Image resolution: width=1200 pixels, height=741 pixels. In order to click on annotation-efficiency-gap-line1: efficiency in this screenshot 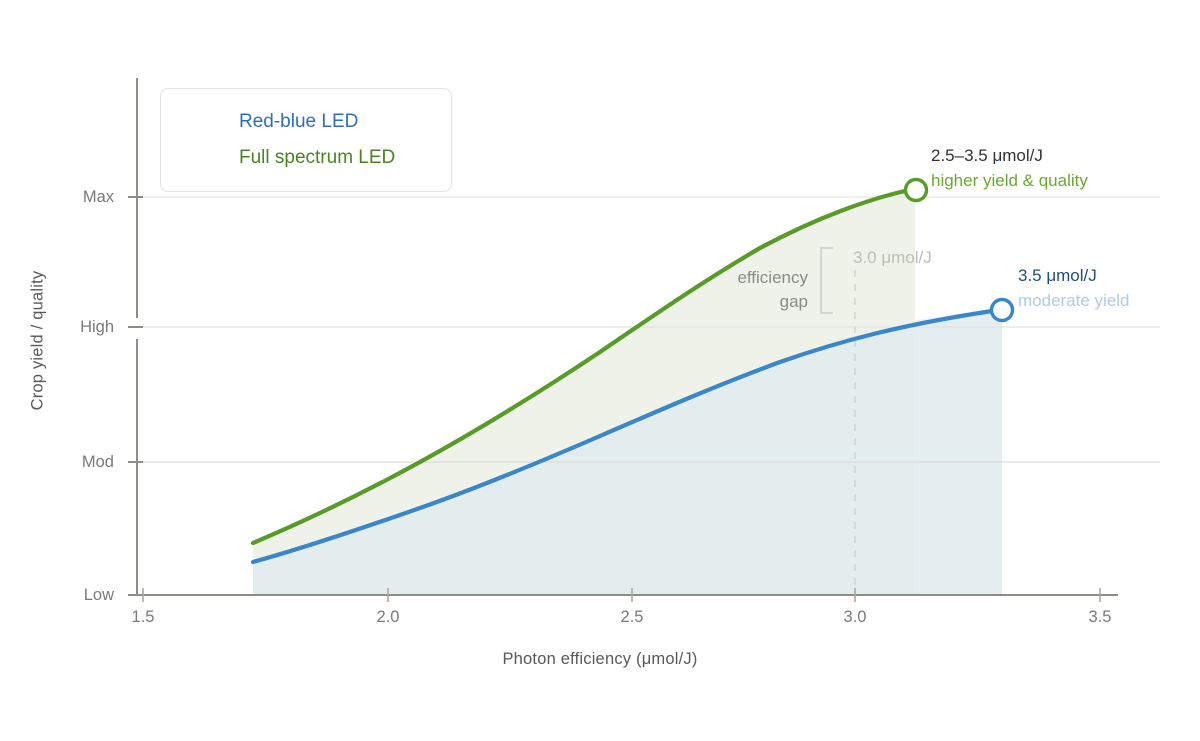, I will do `click(772, 277)`.